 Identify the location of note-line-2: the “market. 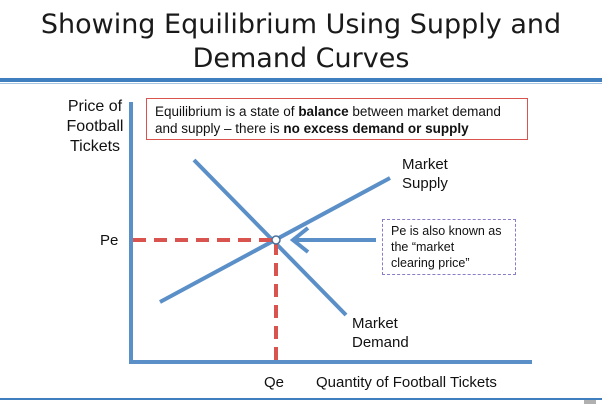
(423, 247).